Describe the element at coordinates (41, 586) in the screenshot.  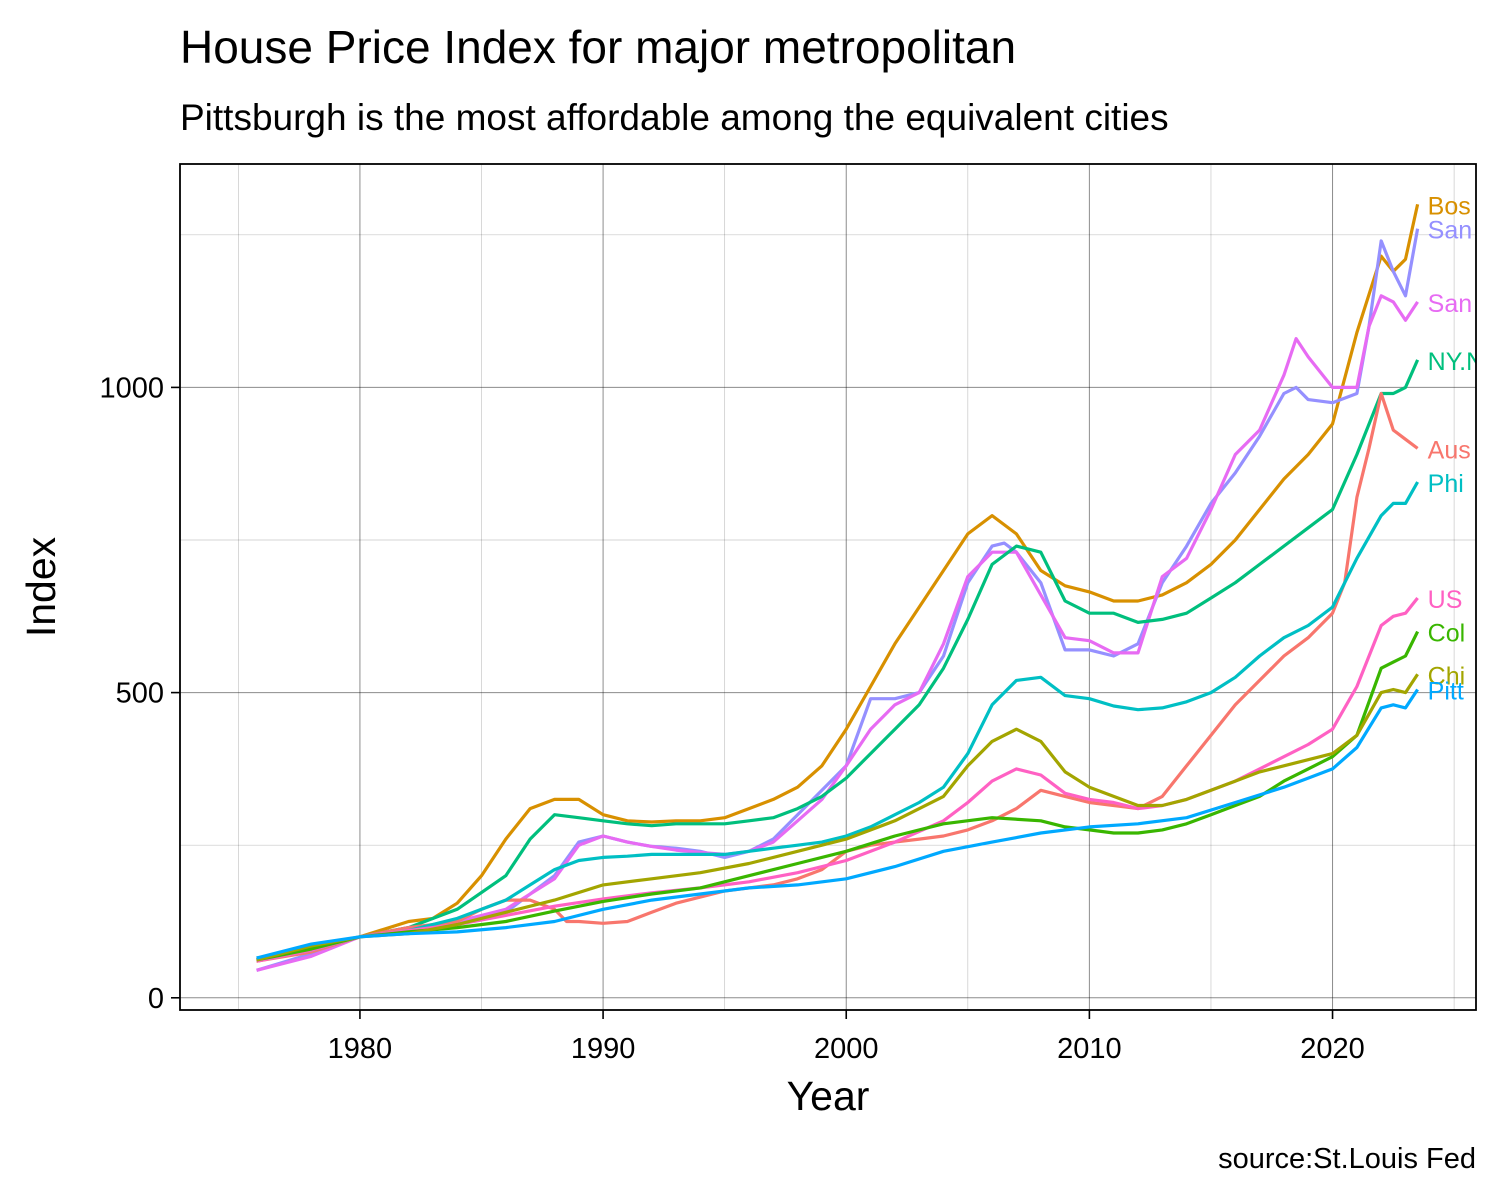
I see `y-axis-title: Index` at that location.